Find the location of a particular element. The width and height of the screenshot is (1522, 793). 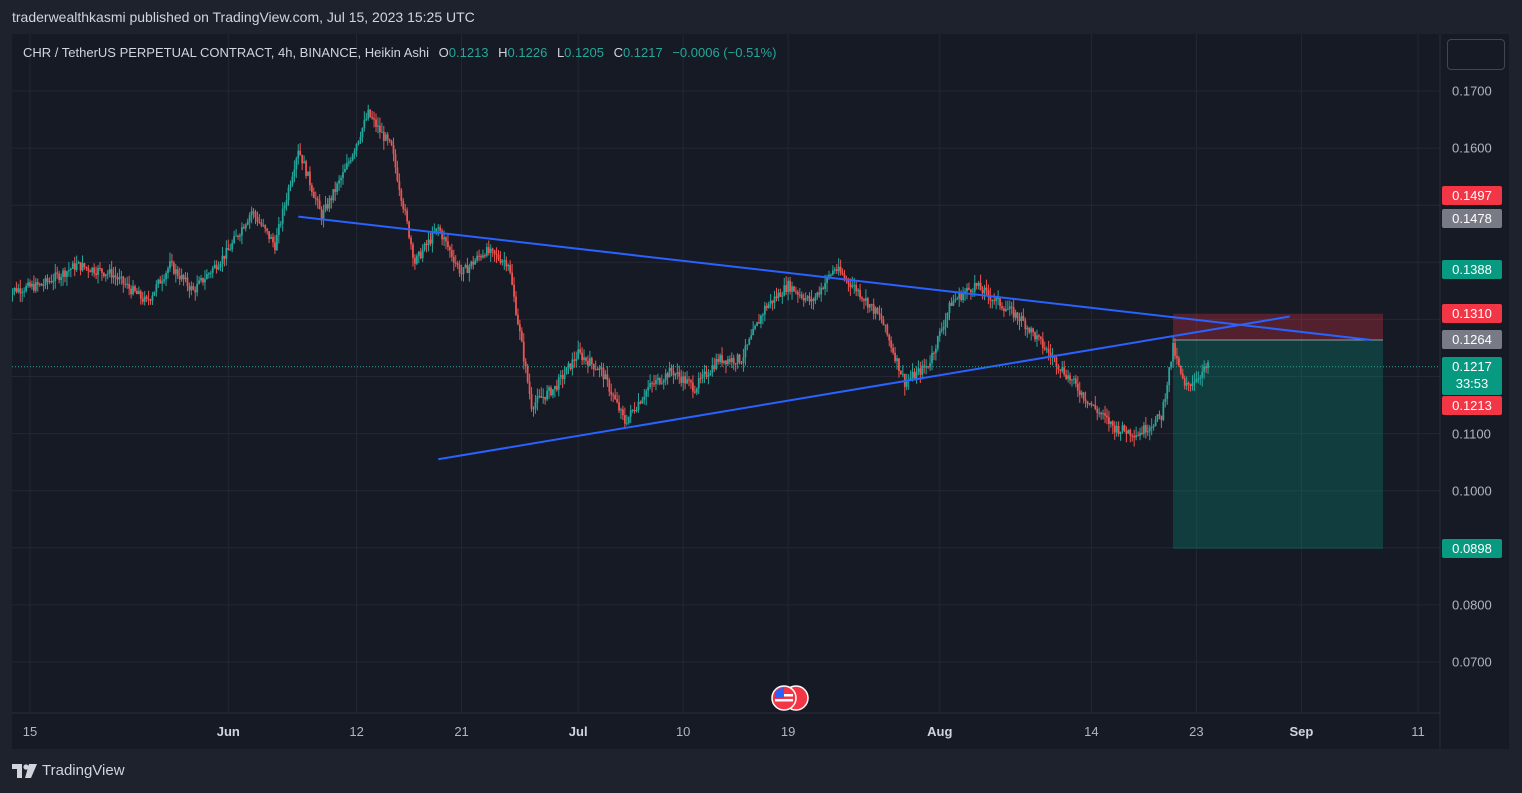

x-tick-label: 14 is located at coordinates (1091, 731).